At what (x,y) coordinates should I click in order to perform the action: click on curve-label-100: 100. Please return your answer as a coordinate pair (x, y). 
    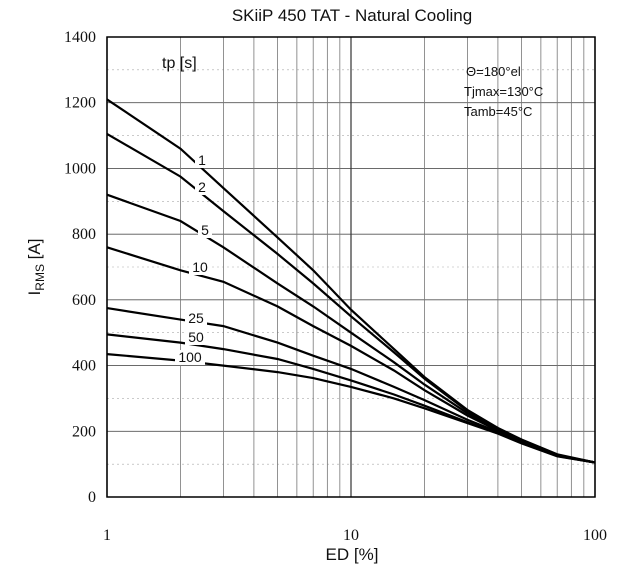
    Looking at the image, I should click on (190, 357).